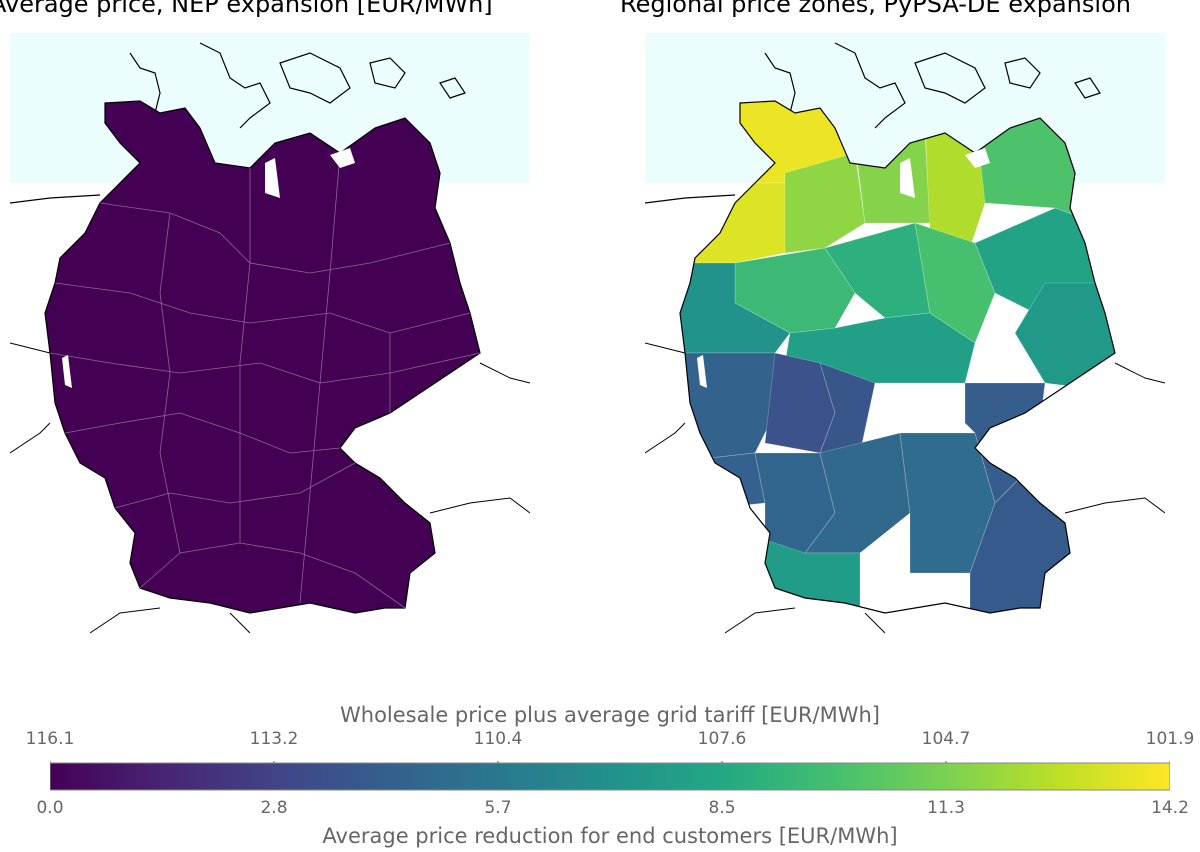 The height and width of the screenshot is (852, 1200). Describe the element at coordinates (498, 808) in the screenshot. I see `colorbar-bottom-tick: 5.7` at that location.